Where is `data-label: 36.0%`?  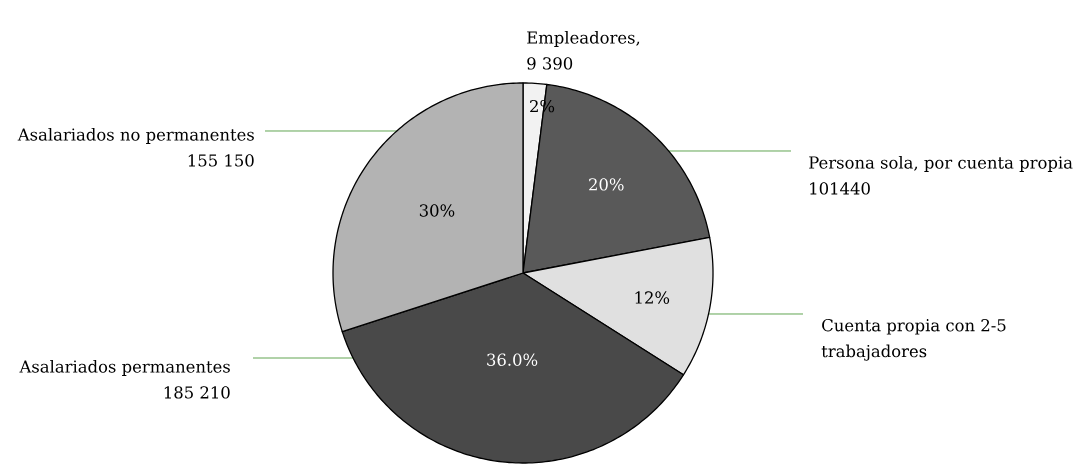 data-label: 36.0% is located at coordinates (512, 359).